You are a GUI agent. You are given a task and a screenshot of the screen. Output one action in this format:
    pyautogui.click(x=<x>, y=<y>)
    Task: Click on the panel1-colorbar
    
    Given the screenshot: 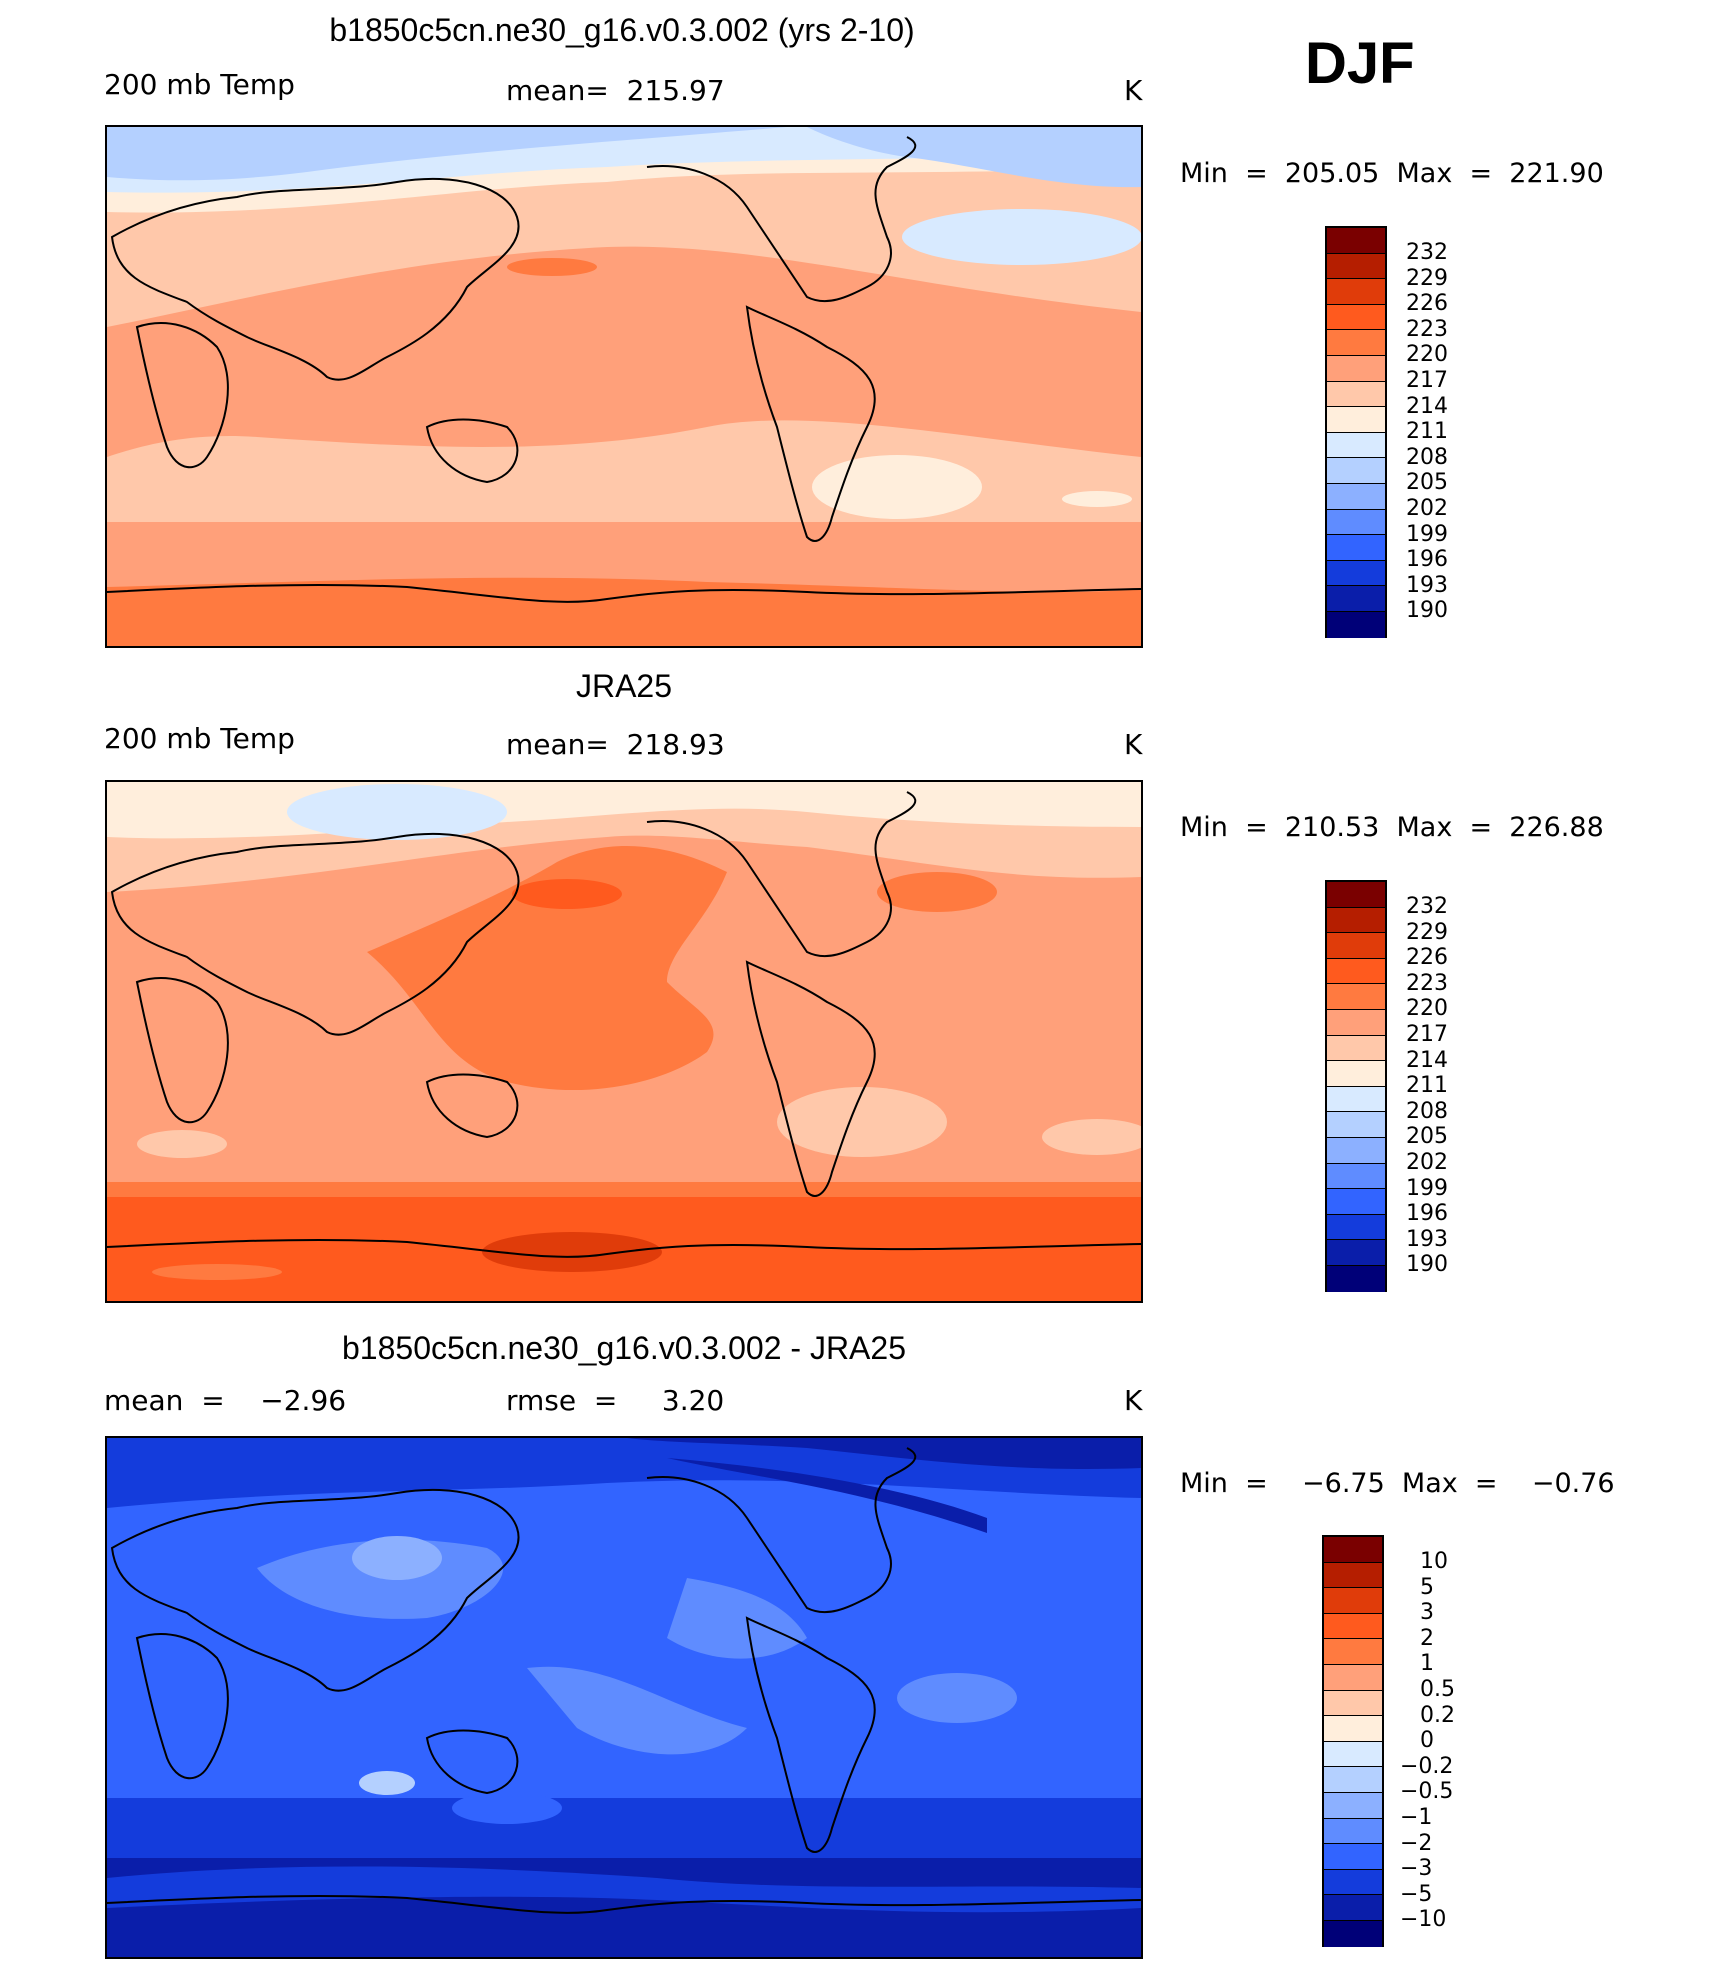 What is the action you would take?
    pyautogui.click(x=1356, y=432)
    